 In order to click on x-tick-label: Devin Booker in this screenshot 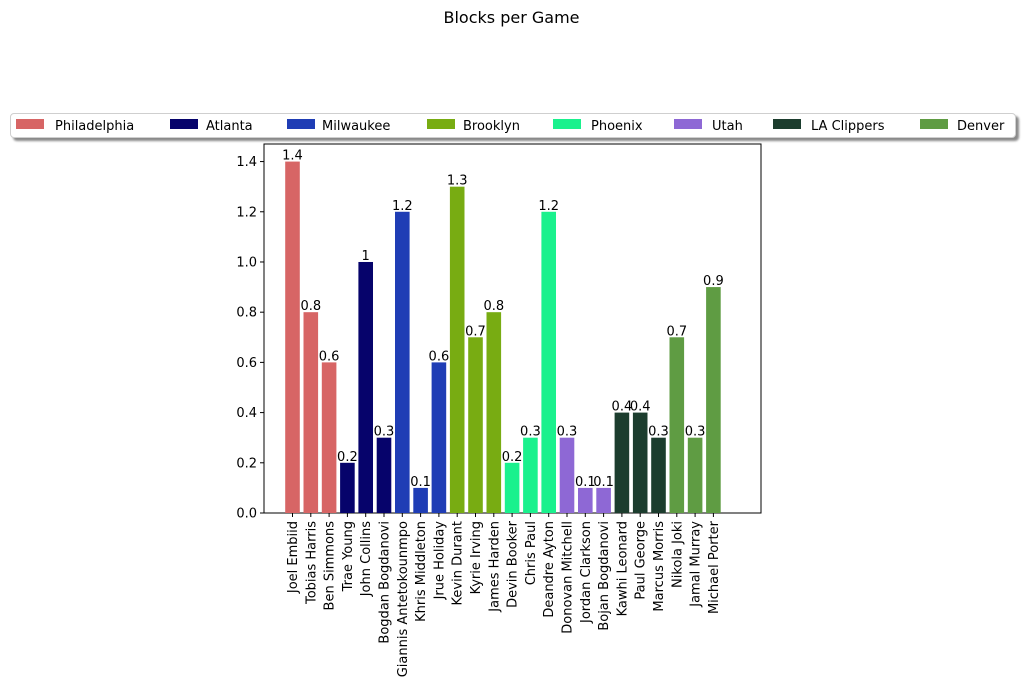, I will do `click(513, 564)`.